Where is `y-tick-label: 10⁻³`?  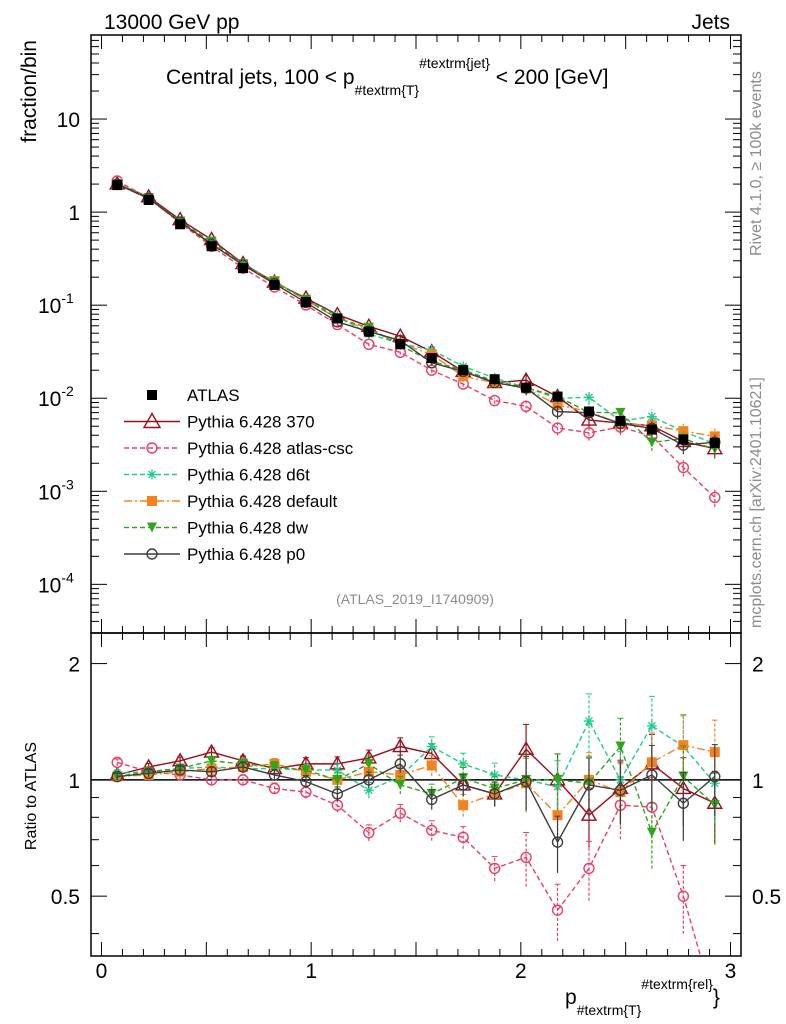
y-tick-label: 10⁻³ is located at coordinates (56, 490).